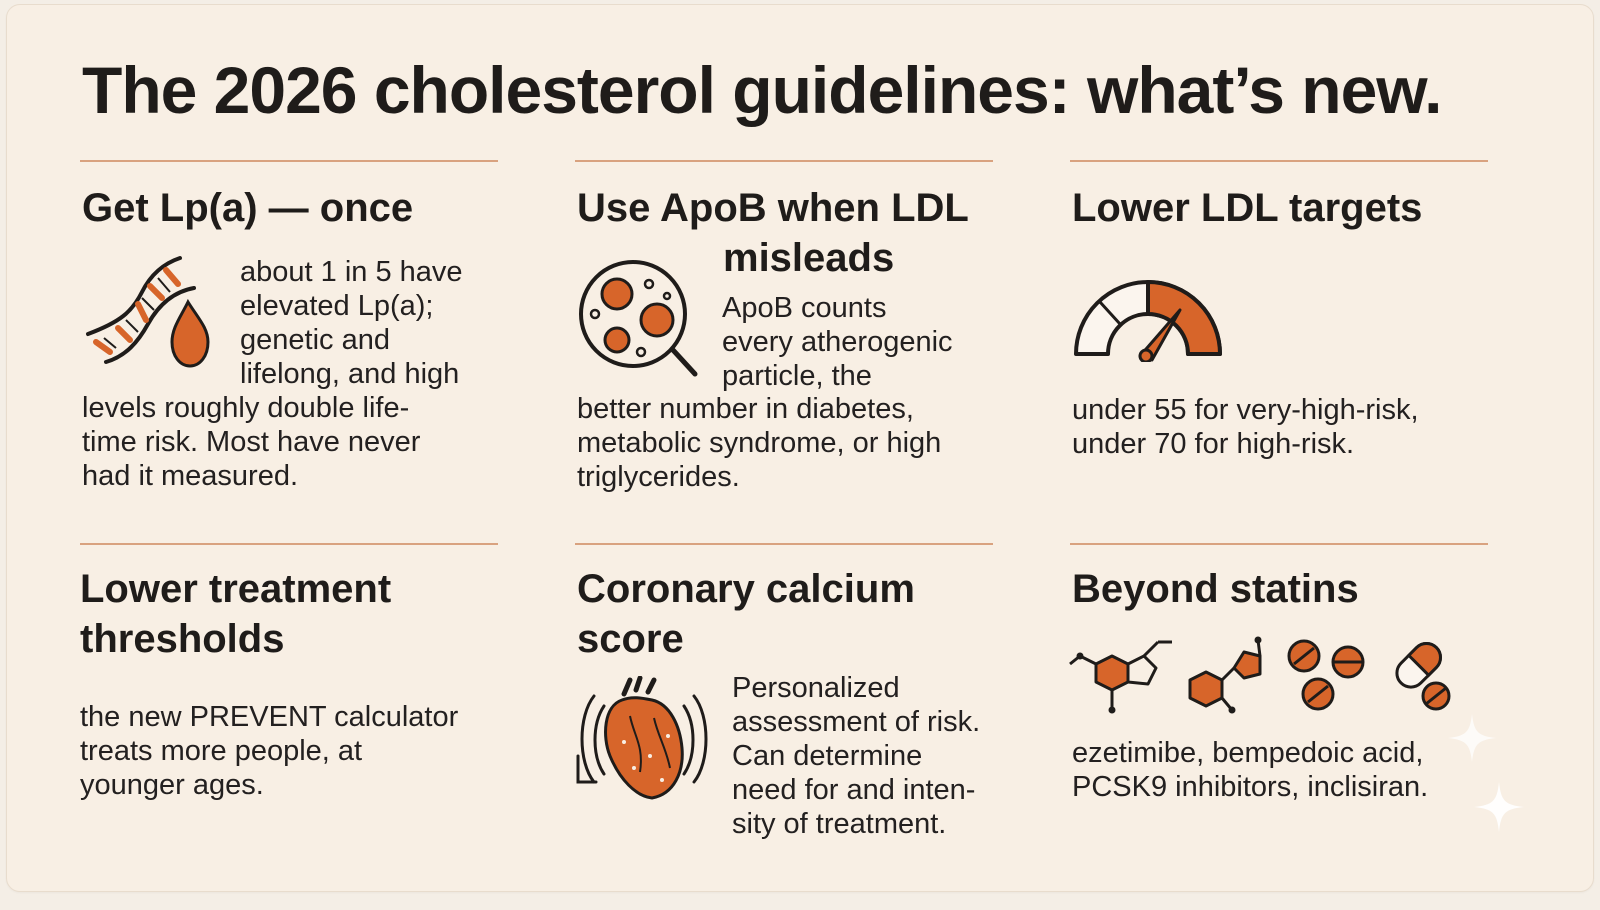 The height and width of the screenshot is (910, 1600). I want to click on panel-ldl-heading: Lower LDL targets, so click(1247, 208).